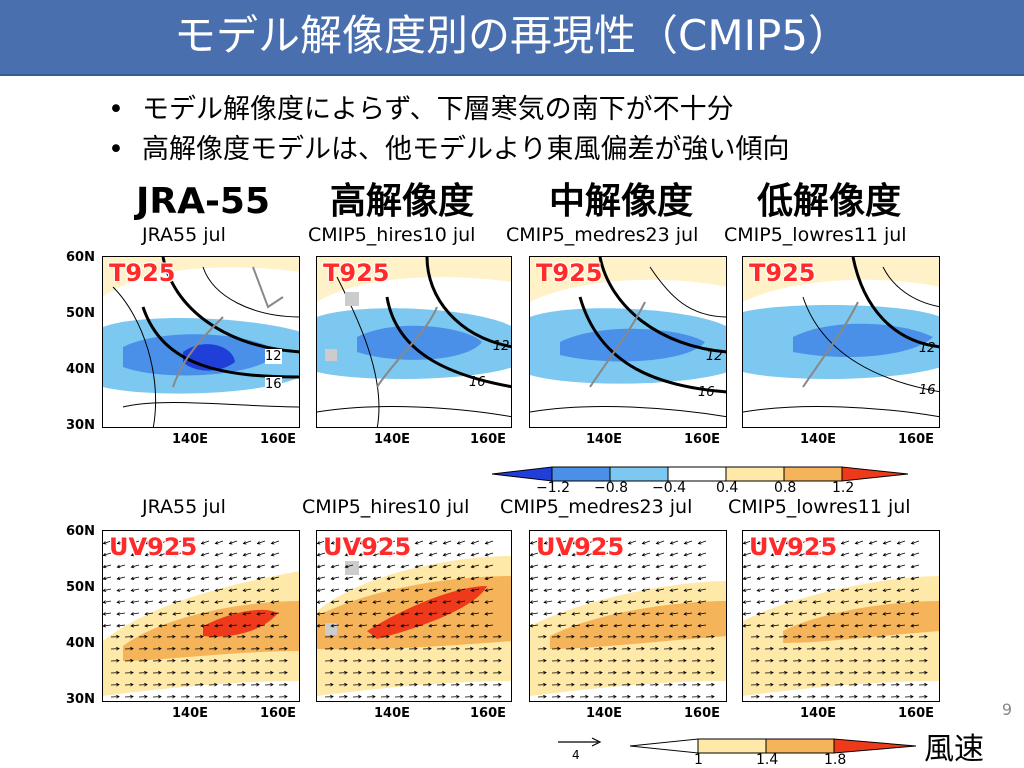 The image size is (1024, 768). I want to click on panel-label: UV925, so click(153, 547).